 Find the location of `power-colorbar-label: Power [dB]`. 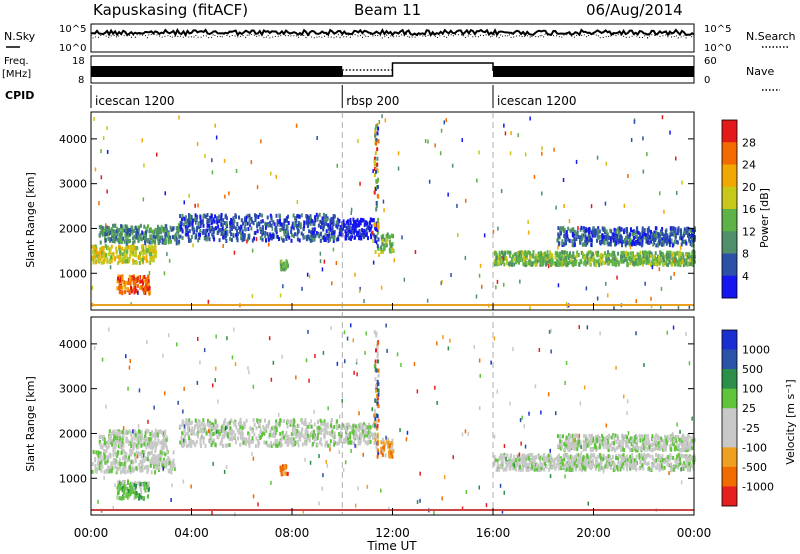

power-colorbar-label: Power [dB] is located at coordinates (764, 218).